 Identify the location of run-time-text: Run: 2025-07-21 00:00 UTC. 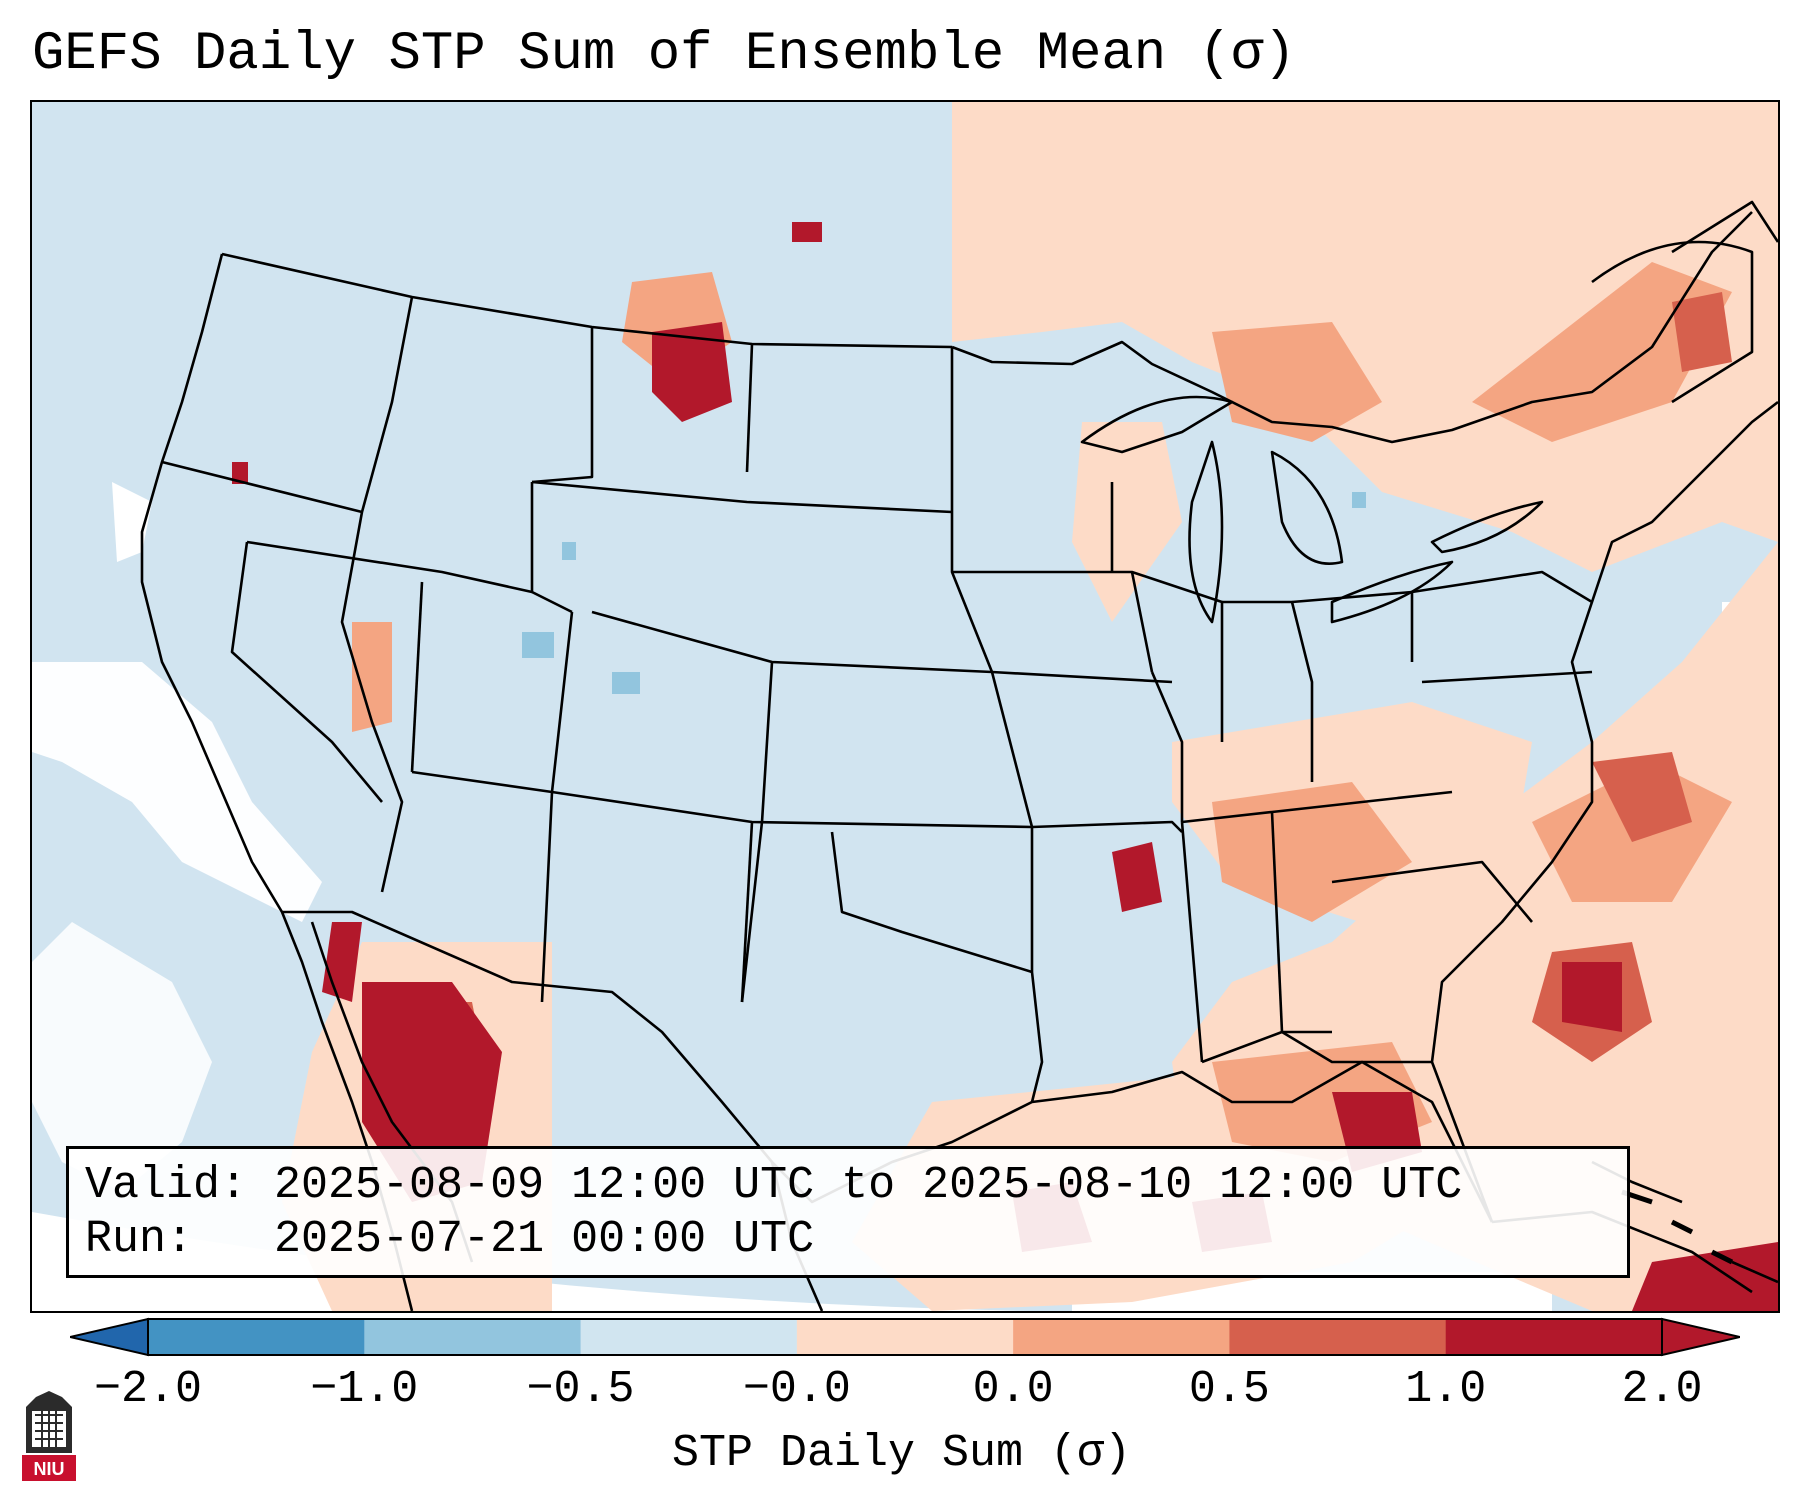
(450, 1239).